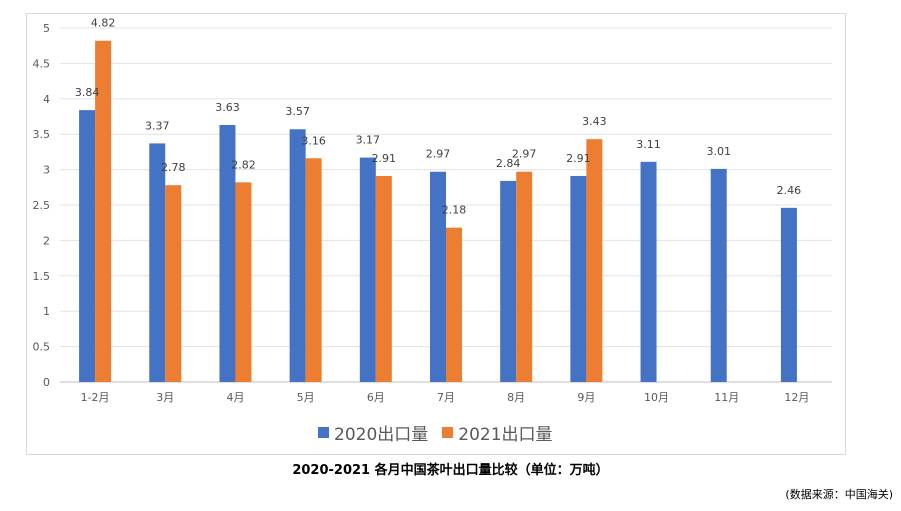  What do you see at coordinates (454, 210) in the screenshot?
I see `data-label: 2.18` at bounding box center [454, 210].